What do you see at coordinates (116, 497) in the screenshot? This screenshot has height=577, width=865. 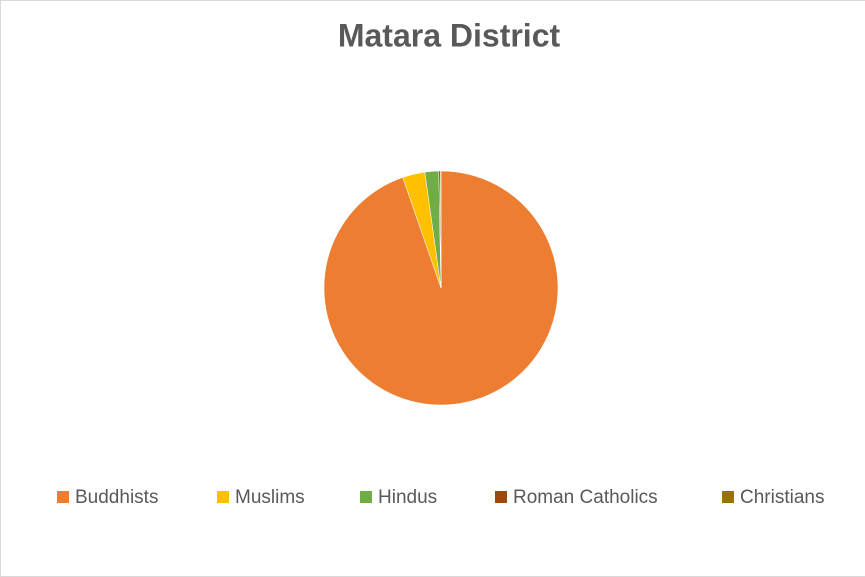 I see `legend-label: Buddhists` at bounding box center [116, 497].